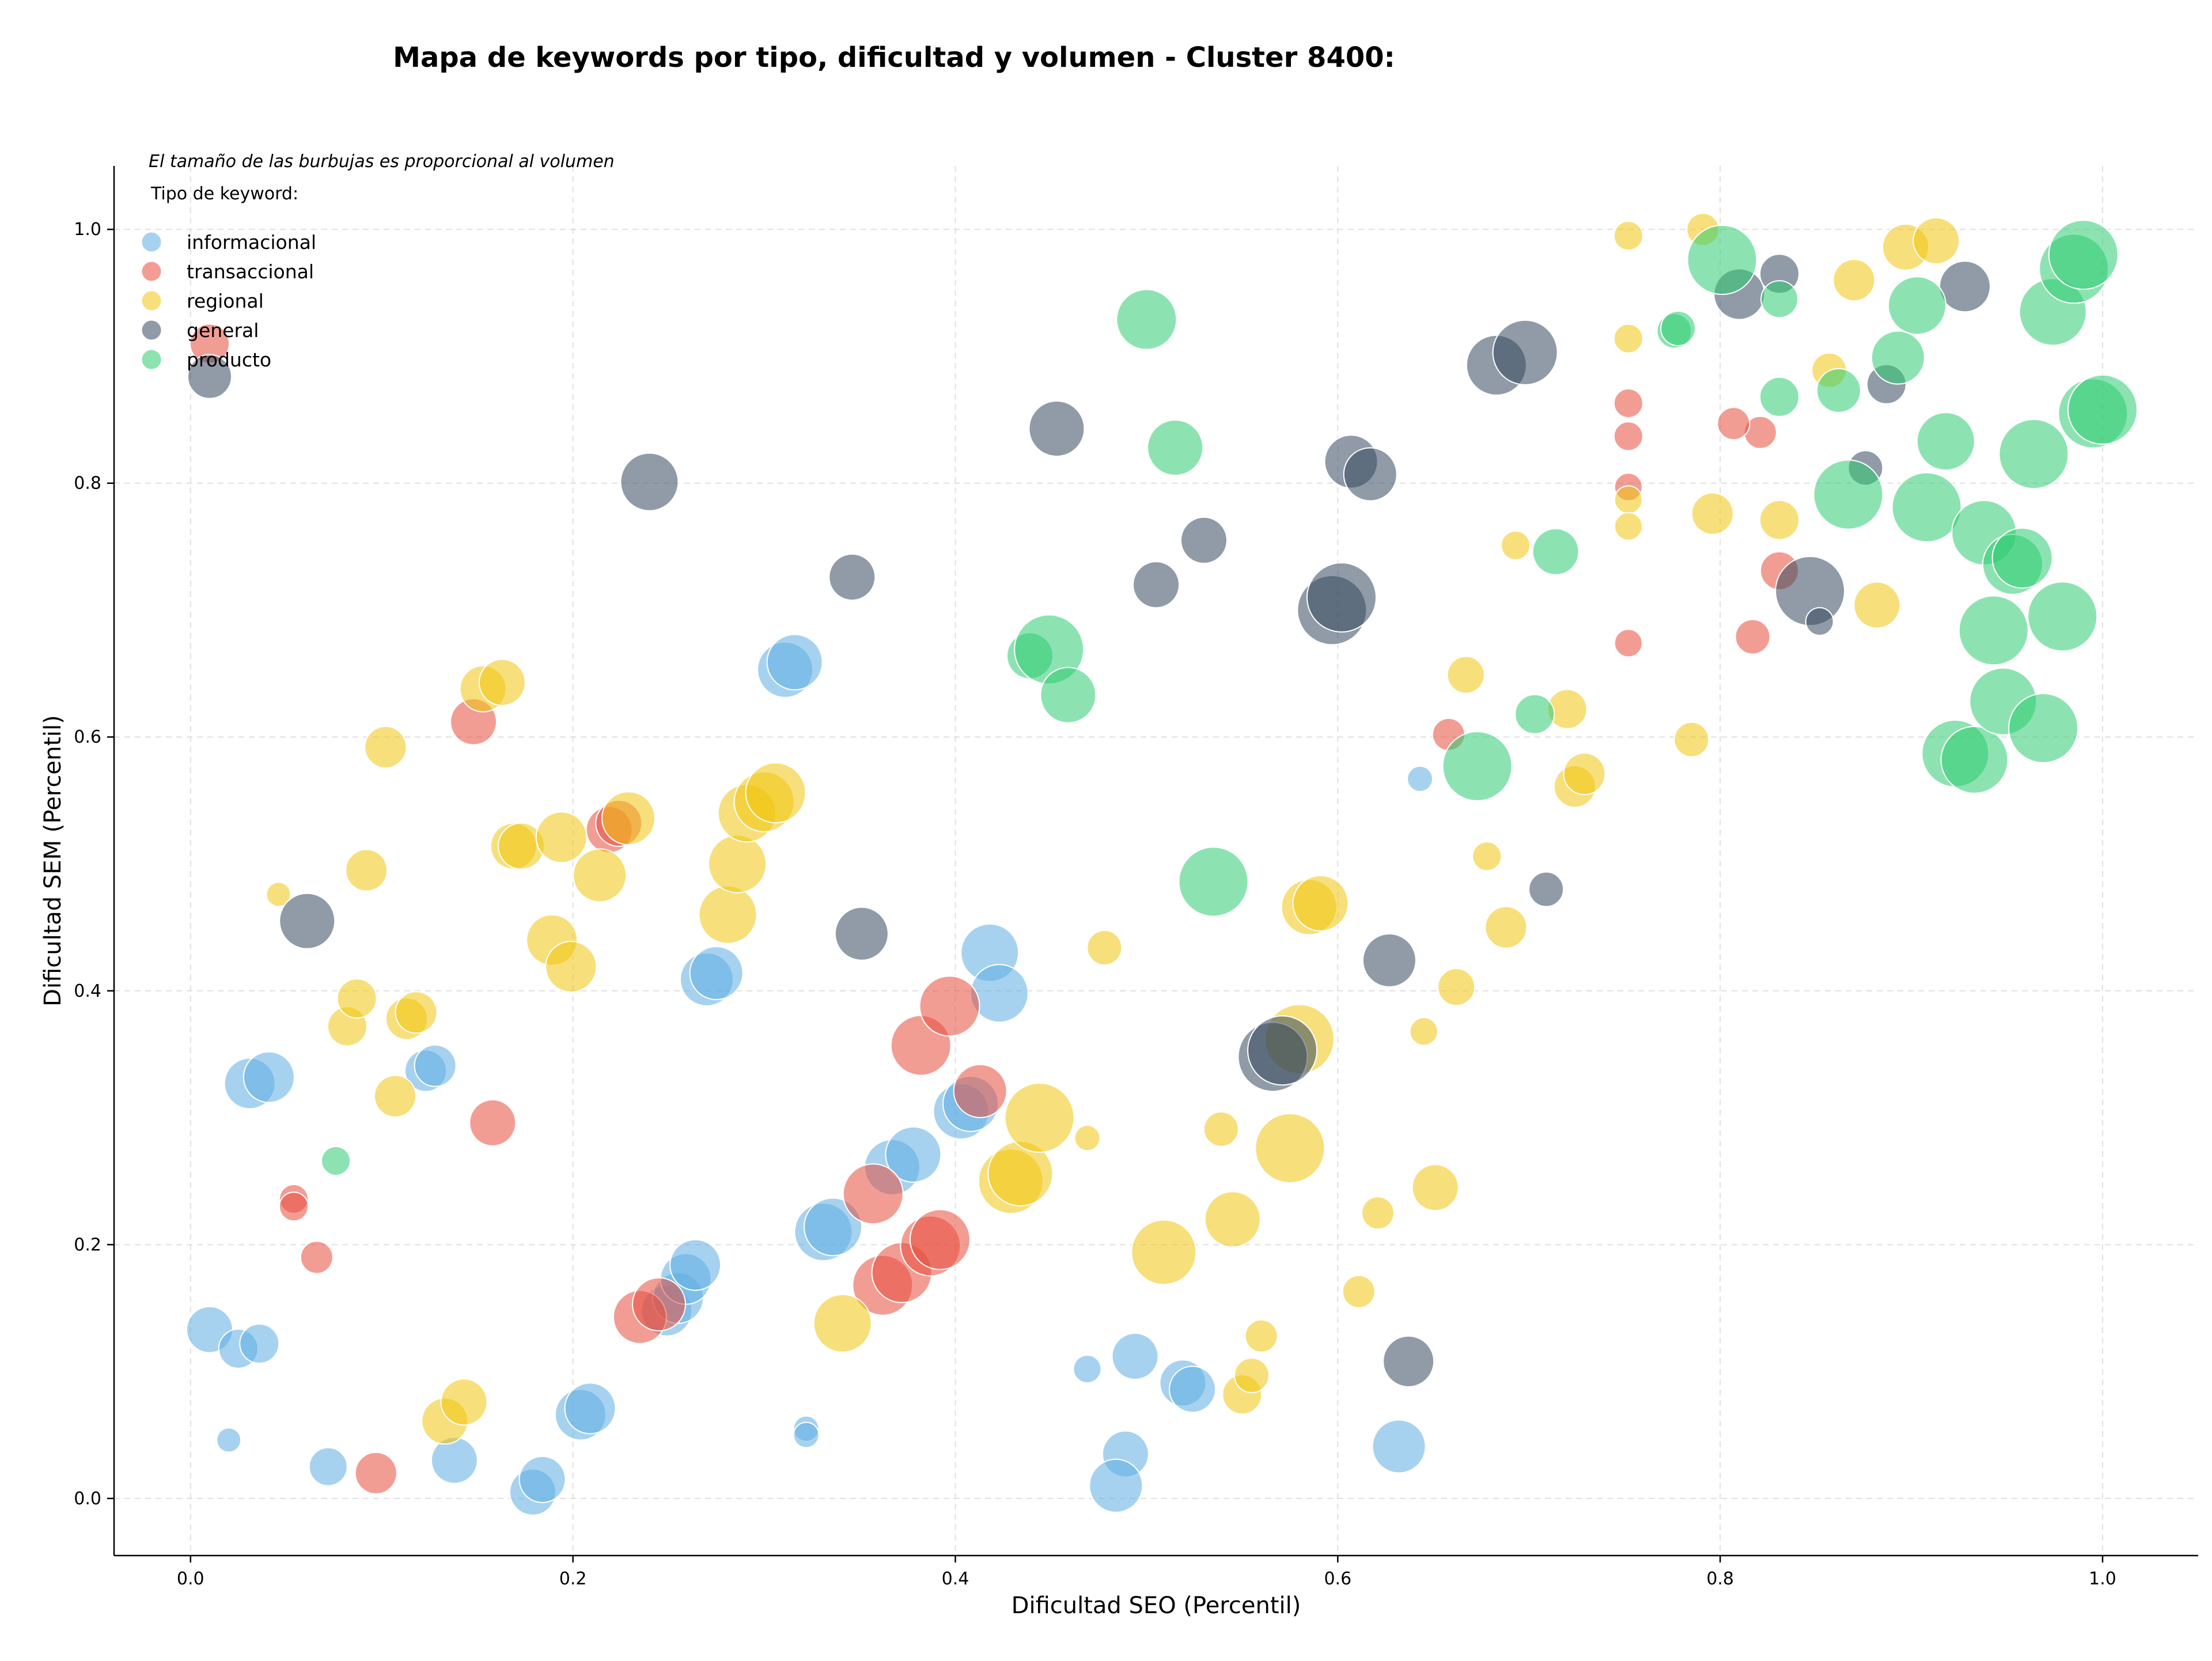  I want to click on x-tick-label: 0.4, so click(955, 1579).